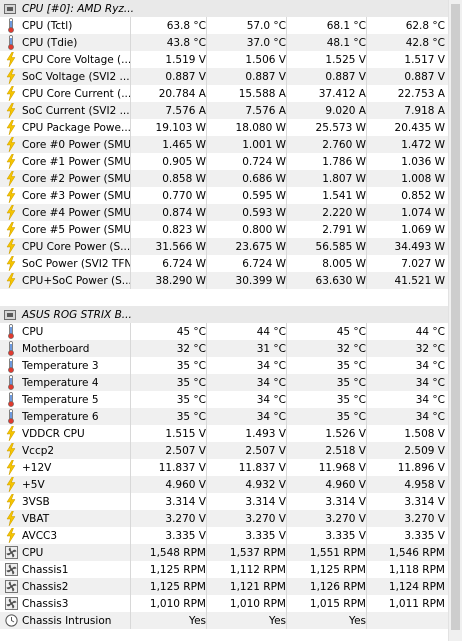 The image size is (462, 641). Describe the element at coordinates (262, 467) in the screenshot. I see `minimum-value: 11.837 V` at that location.